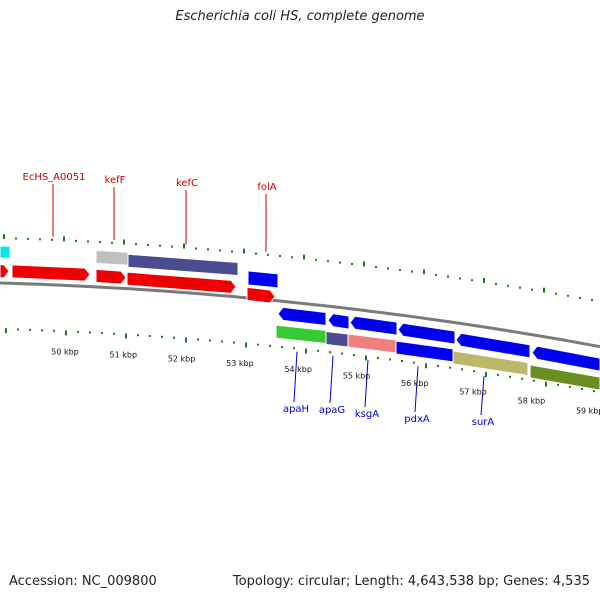  What do you see at coordinates (483, 422) in the screenshot?
I see `gene-label: surA` at bounding box center [483, 422].